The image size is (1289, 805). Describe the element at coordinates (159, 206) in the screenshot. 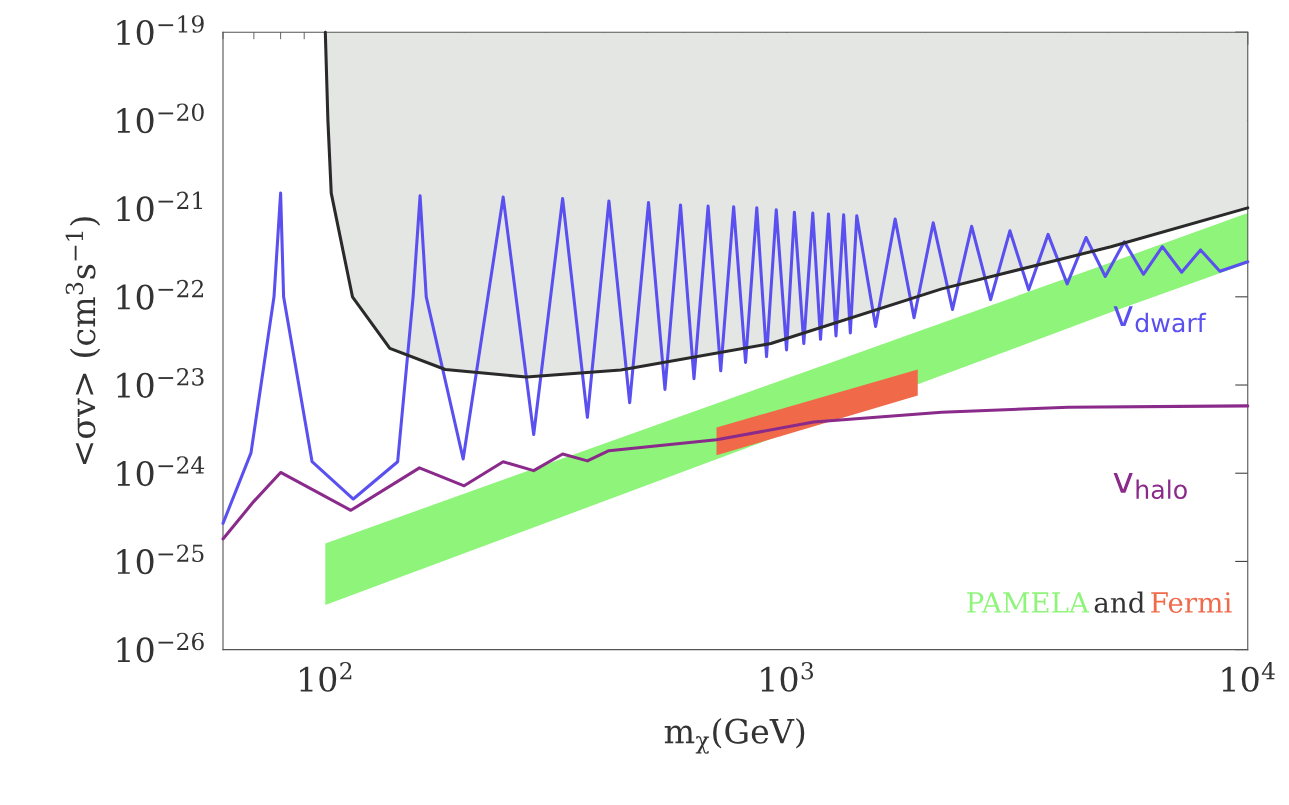

I see `y-tick-label: 10$^{−21}$` at that location.